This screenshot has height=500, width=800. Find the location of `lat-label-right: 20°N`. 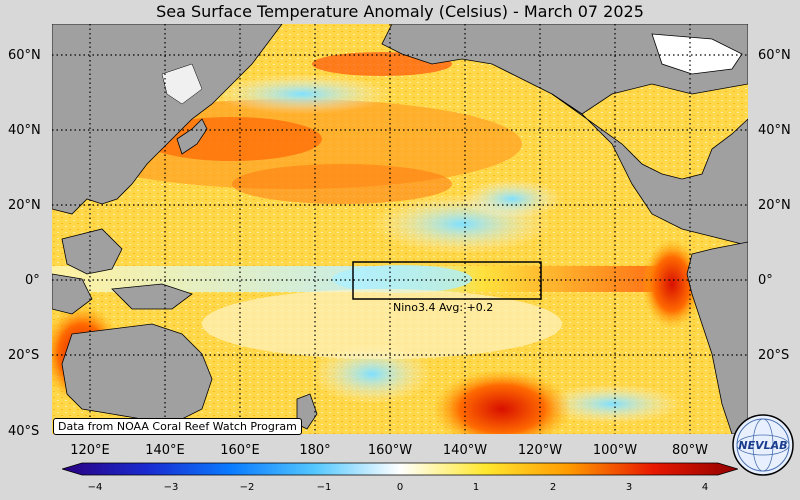

lat-label-right: 20°N is located at coordinates (774, 205).